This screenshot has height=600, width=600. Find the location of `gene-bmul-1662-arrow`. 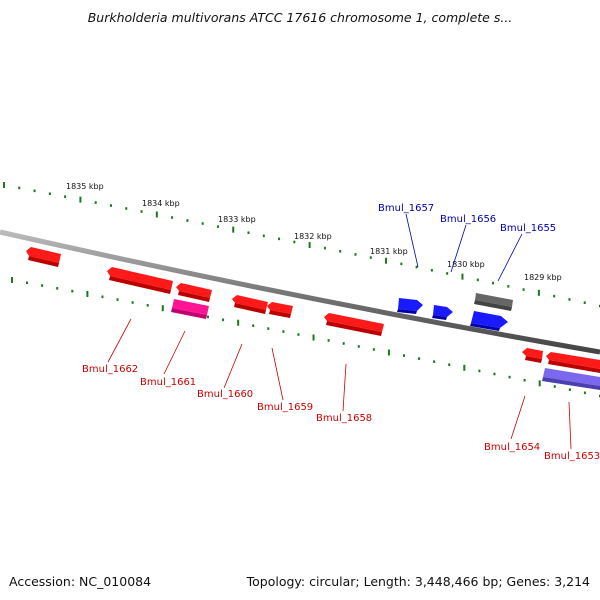

gene-bmul-1662-arrow is located at coordinates (140, 280).